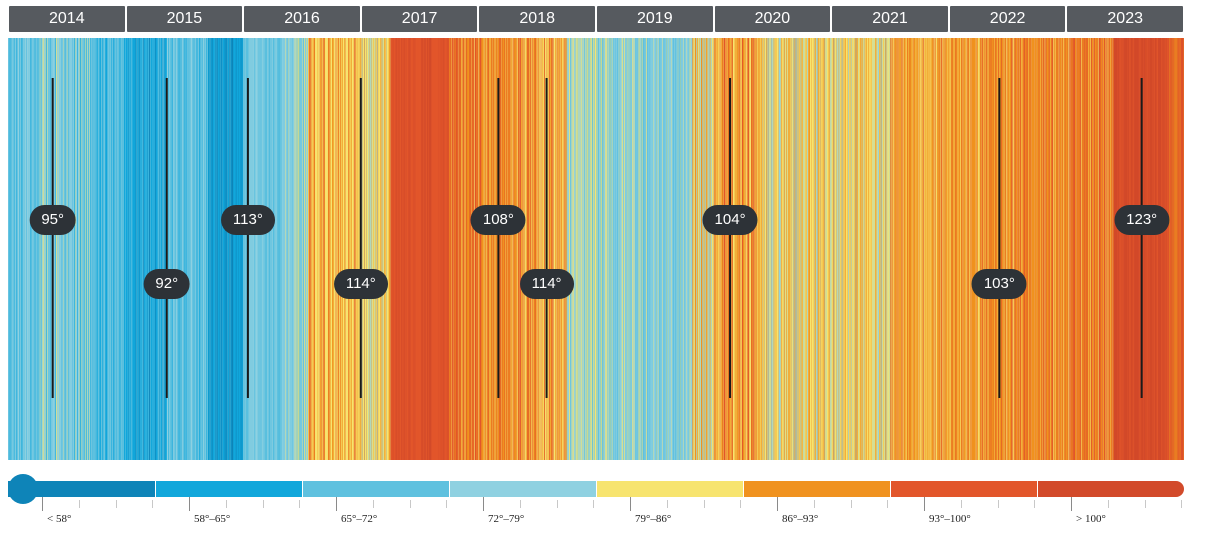 The image size is (1206, 534). I want to click on temperature-callout: 104°, so click(730, 220).